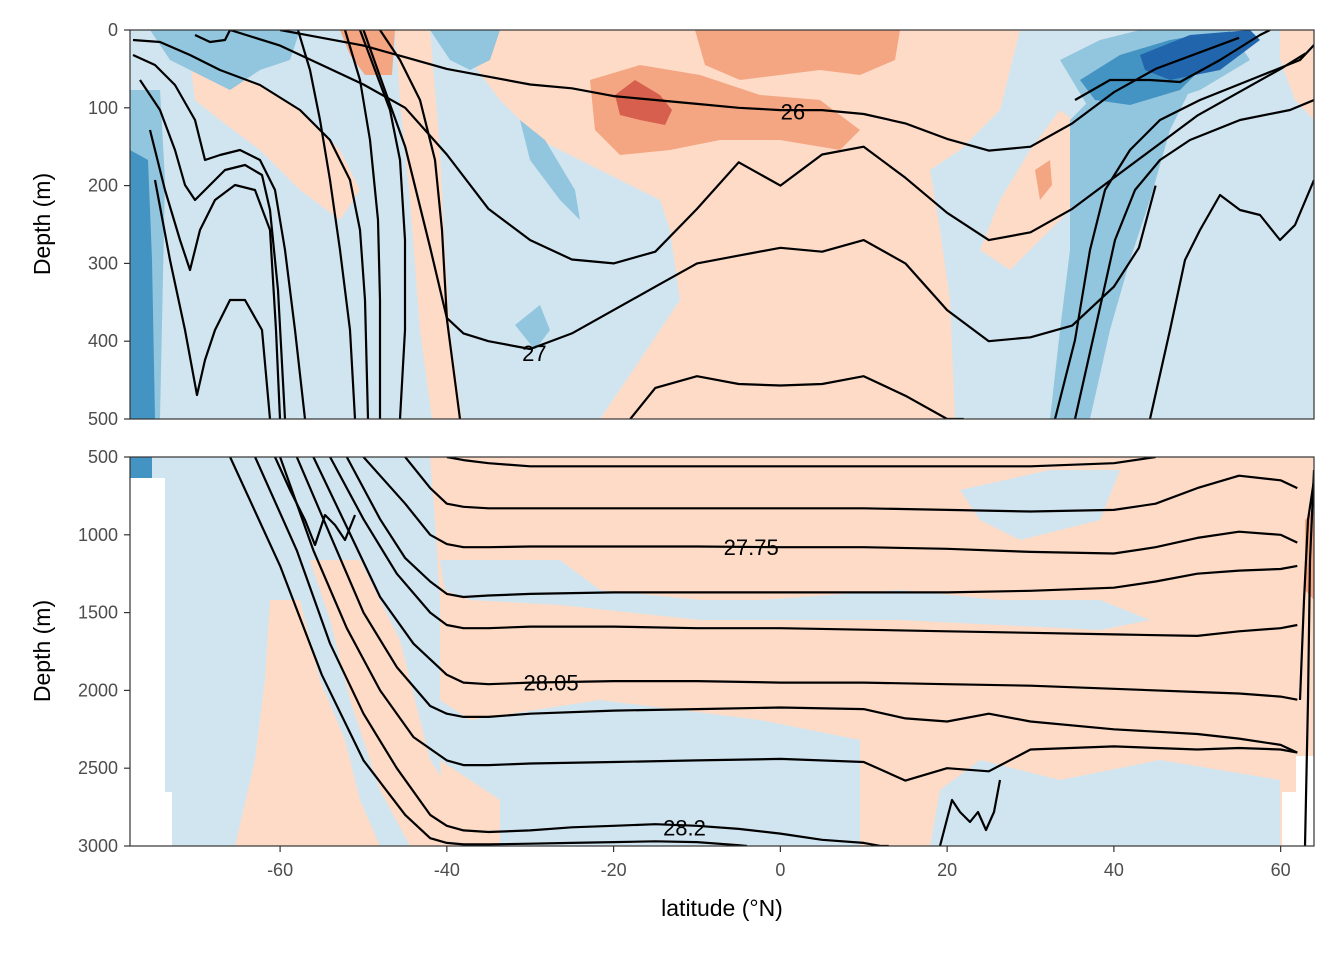 The image size is (1344, 960). I want to click on isopycnal-deep-north-edge, so click(1308, 657).